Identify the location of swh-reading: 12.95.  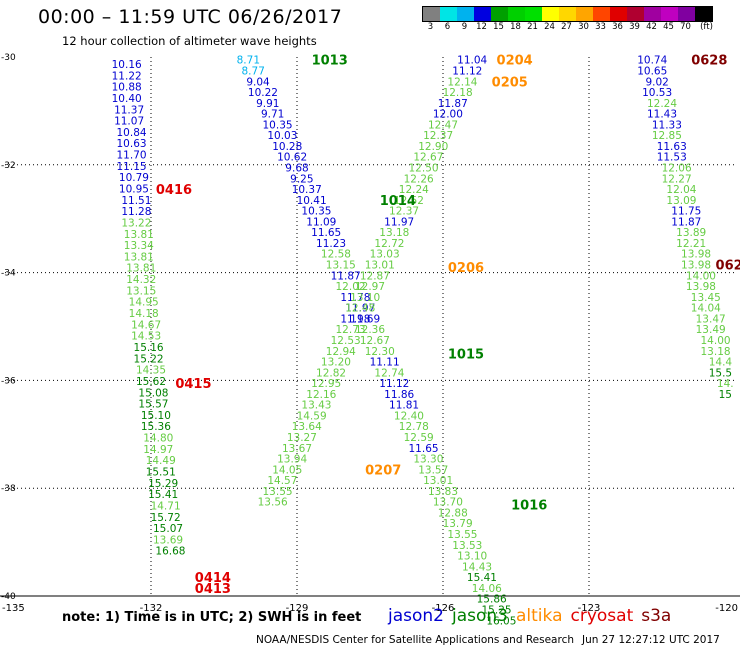
(326, 384).